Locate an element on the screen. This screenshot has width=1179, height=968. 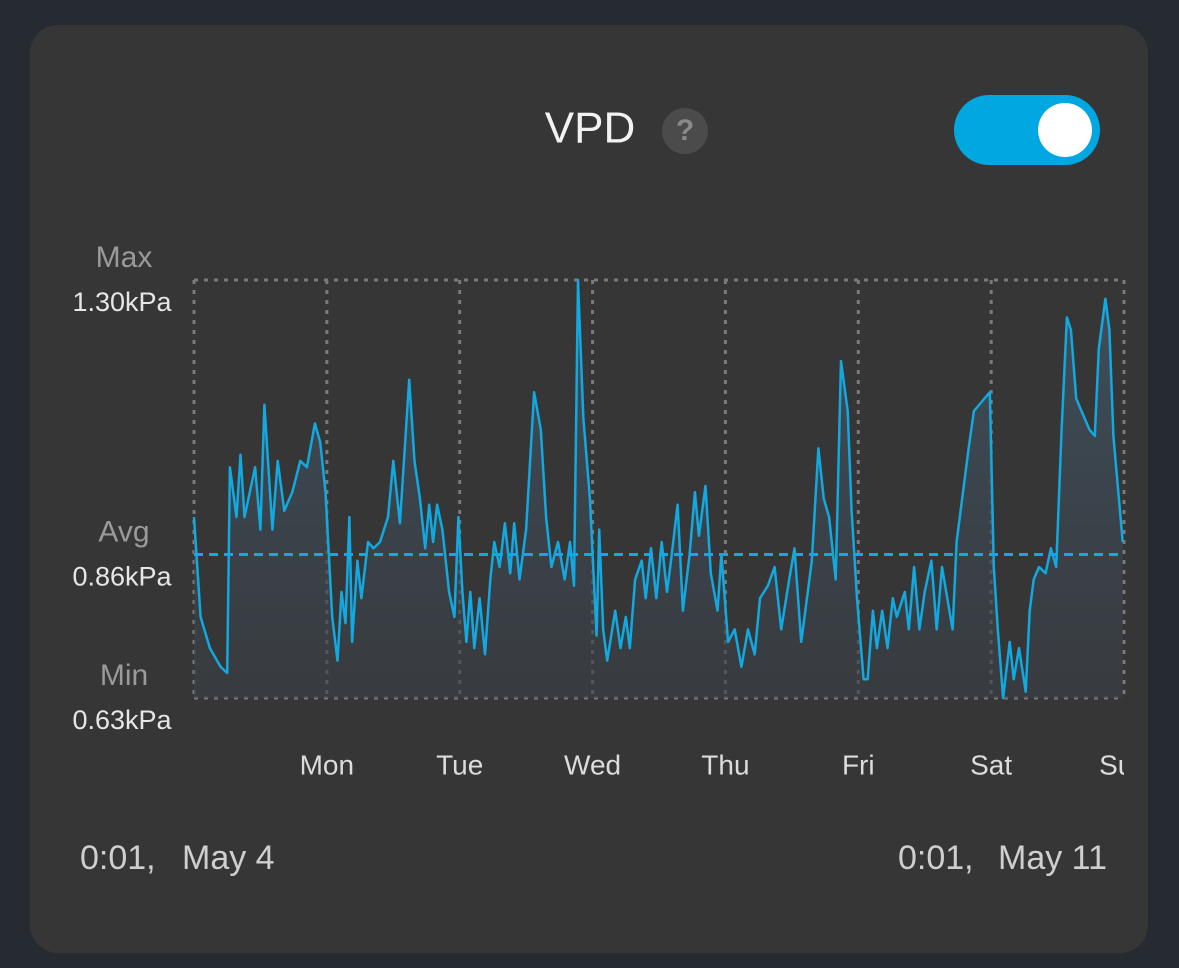
y-tick-name: Avg is located at coordinates (123, 531).